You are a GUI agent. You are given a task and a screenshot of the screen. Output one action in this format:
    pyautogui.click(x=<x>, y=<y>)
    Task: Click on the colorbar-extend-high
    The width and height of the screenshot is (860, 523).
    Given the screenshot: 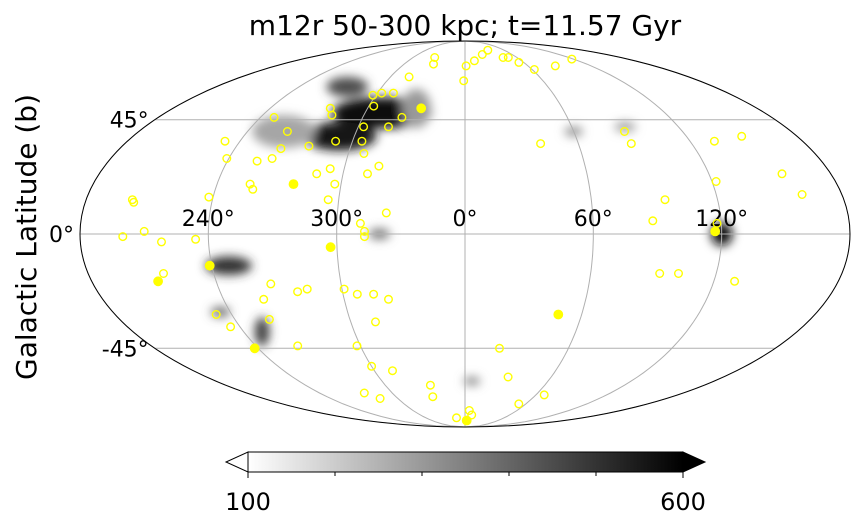 What is the action you would take?
    pyautogui.click(x=694, y=462)
    